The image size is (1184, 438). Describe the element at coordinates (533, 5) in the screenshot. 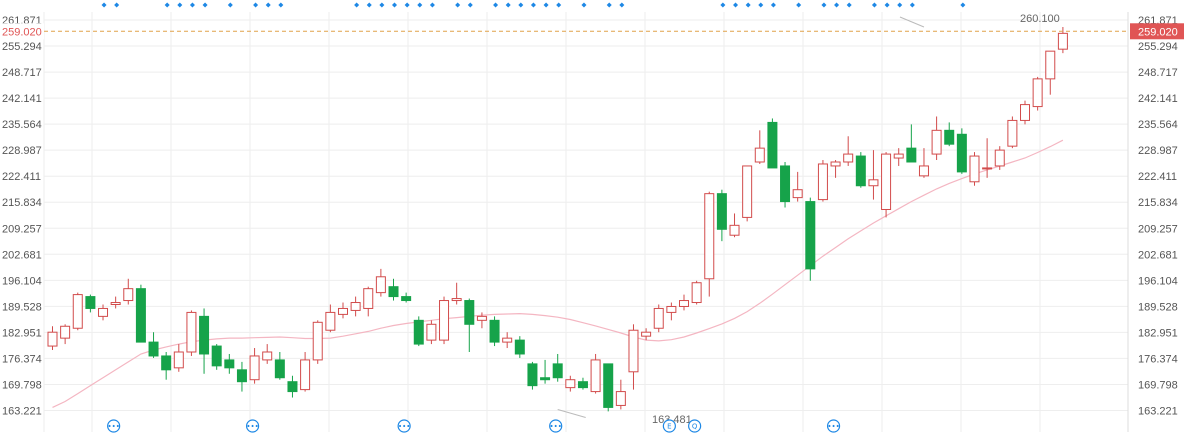

I see `top-event-markers` at that location.